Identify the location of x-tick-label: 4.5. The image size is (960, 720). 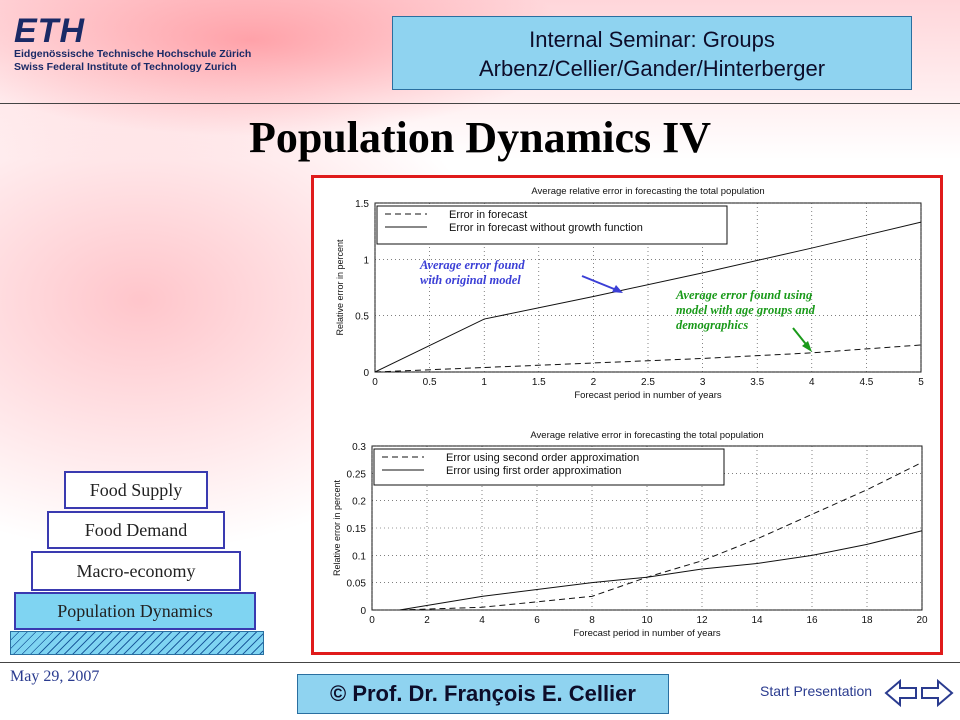
(866, 382).